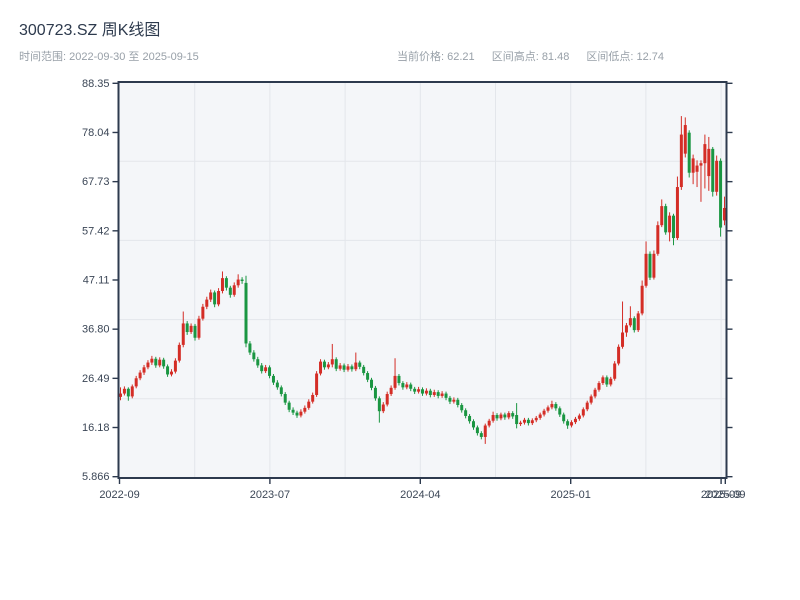 This screenshot has height=600, width=800. Describe the element at coordinates (96, 231) in the screenshot. I see `y-tick-label: 57.42` at that location.